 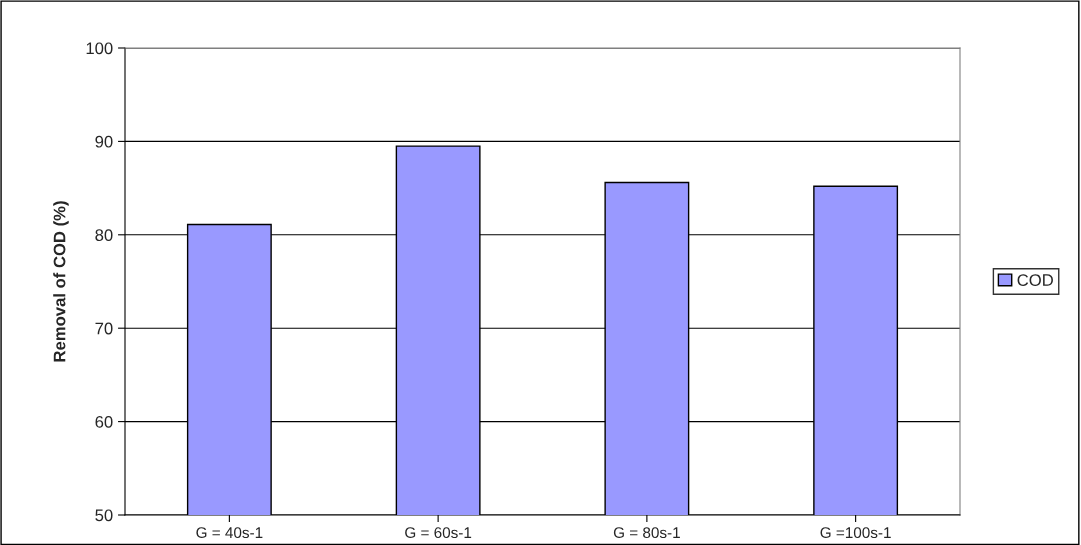 I want to click on y-tick-label: 100, so click(x=99, y=48).